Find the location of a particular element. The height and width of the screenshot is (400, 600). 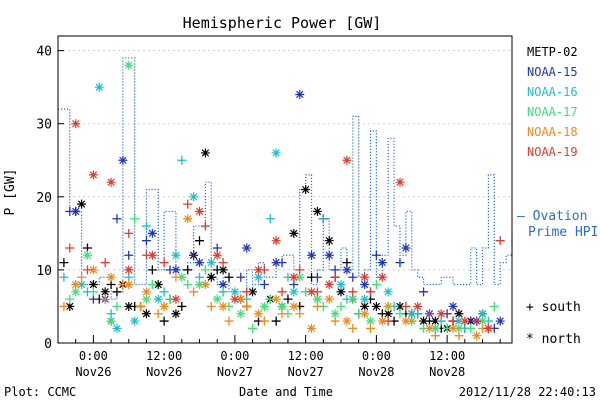

x-tick-time: 12:00 is located at coordinates (306, 356).